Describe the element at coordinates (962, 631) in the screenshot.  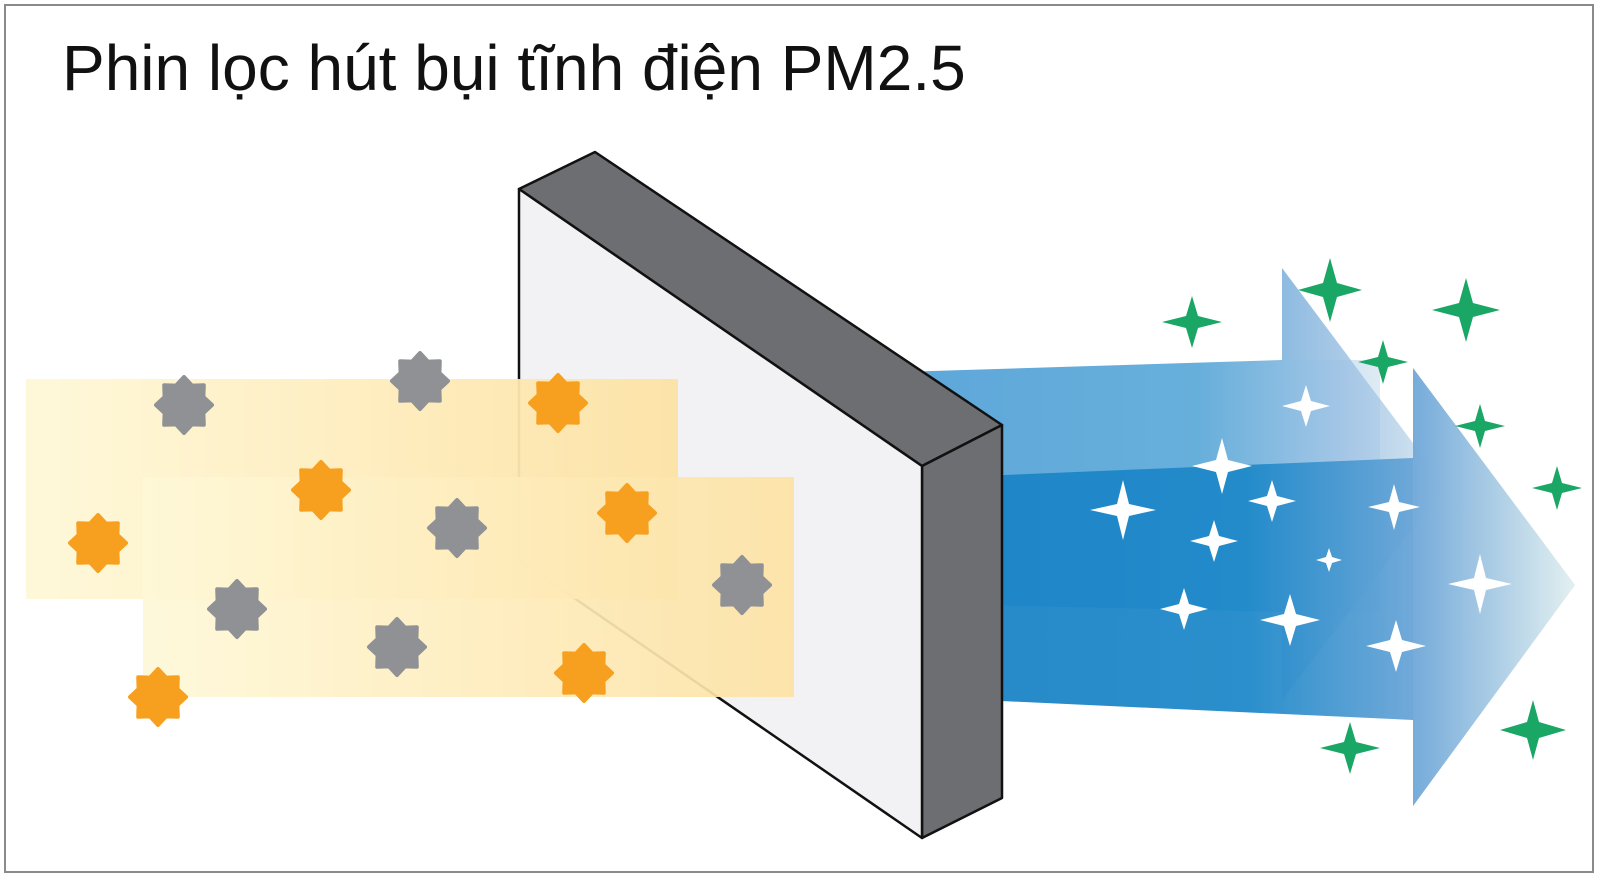
I see `filter-side-edge` at that location.